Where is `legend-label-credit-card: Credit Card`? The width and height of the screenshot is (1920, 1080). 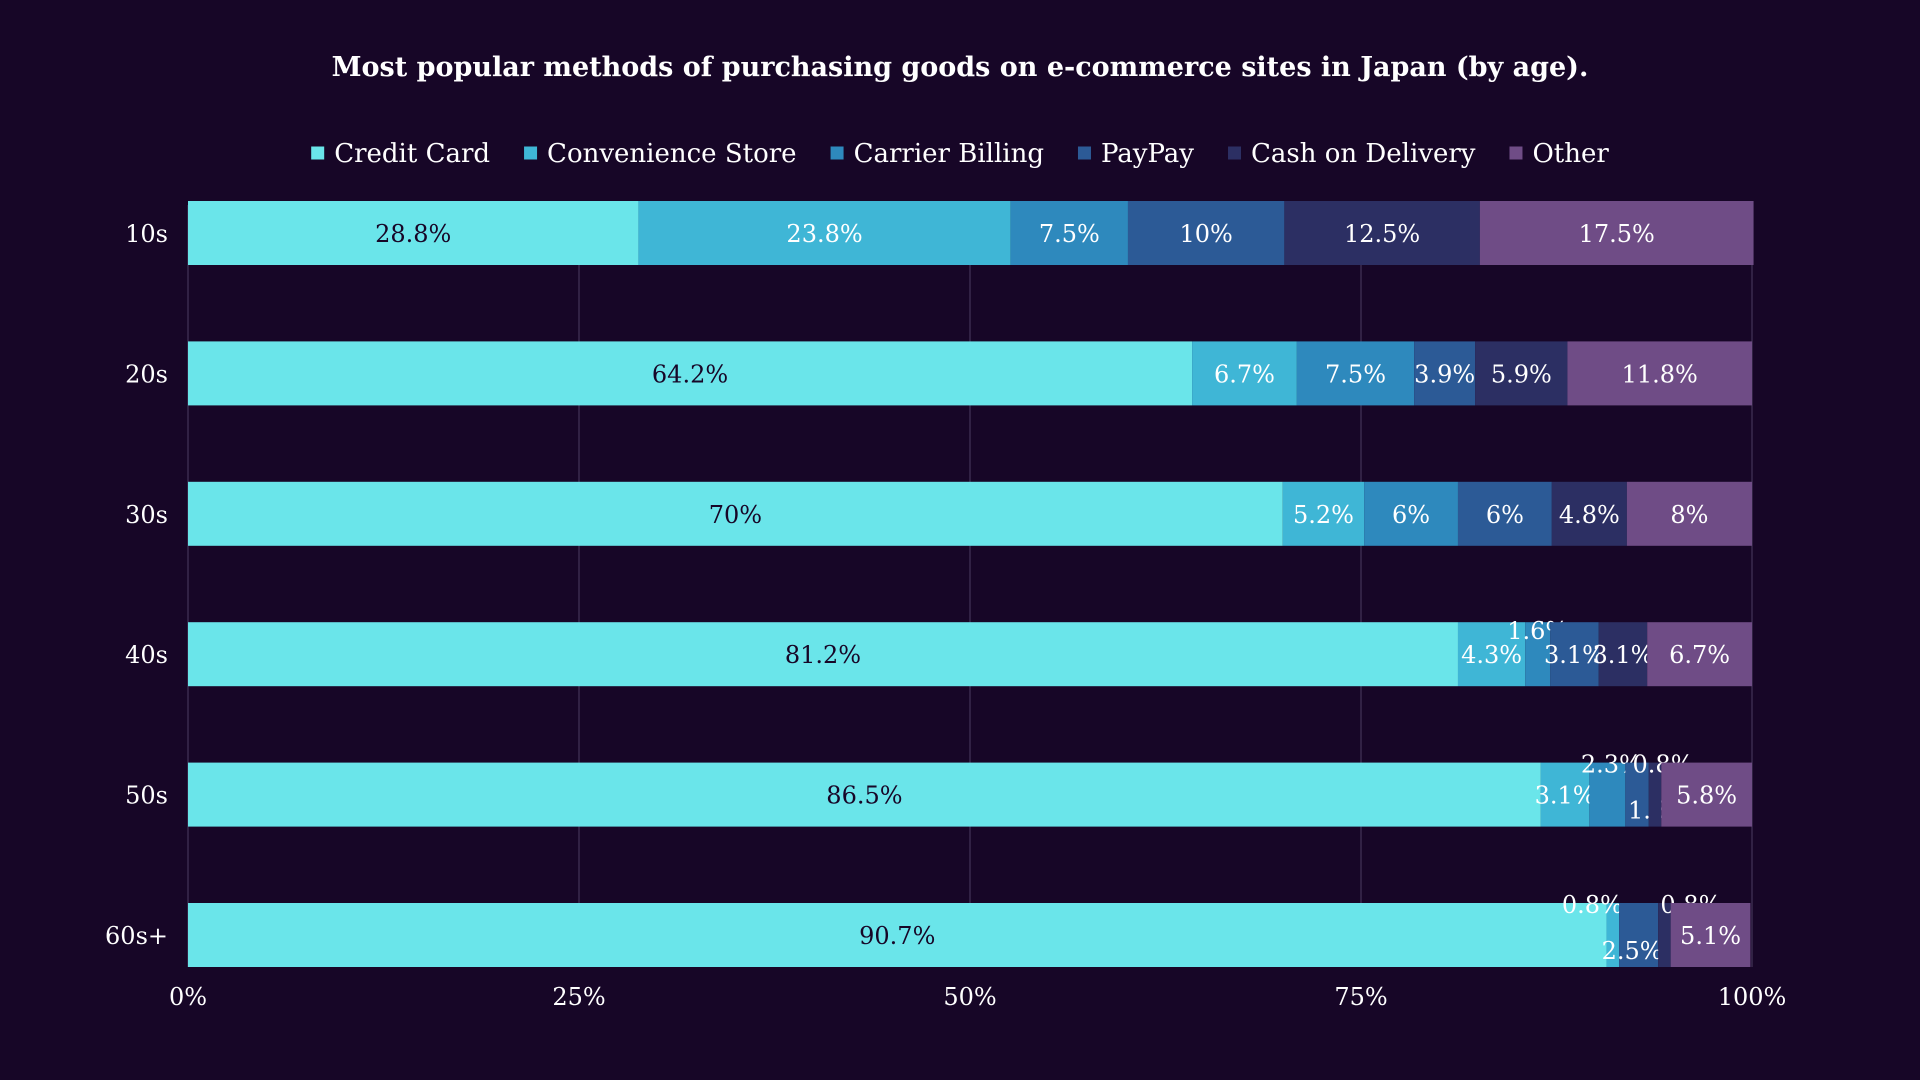
legend-label-credit-card: Credit Card is located at coordinates (412, 154).